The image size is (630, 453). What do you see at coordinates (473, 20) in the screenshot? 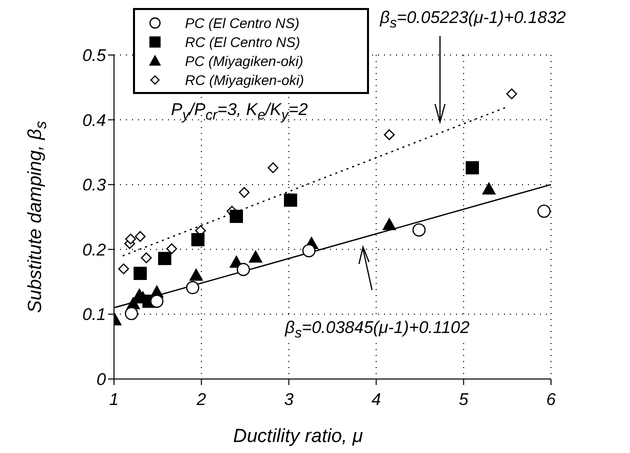
I see `text: β$_{s}$=0.05223(μ-1)+0.1832` at bounding box center [473, 20].